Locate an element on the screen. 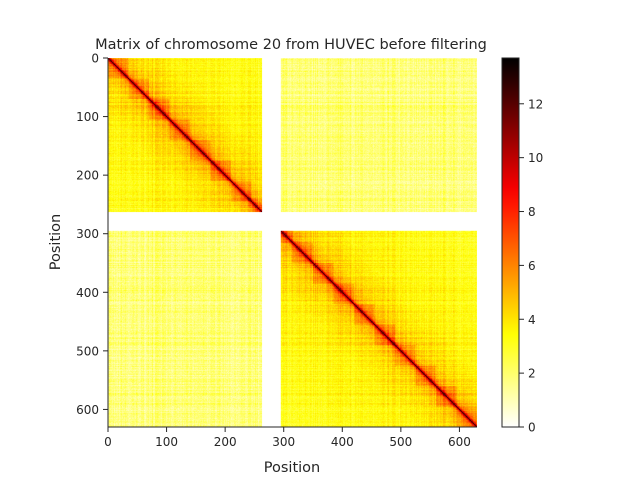 The height and width of the screenshot is (480, 640). colorbar-tick-label: 10 is located at coordinates (535, 158).